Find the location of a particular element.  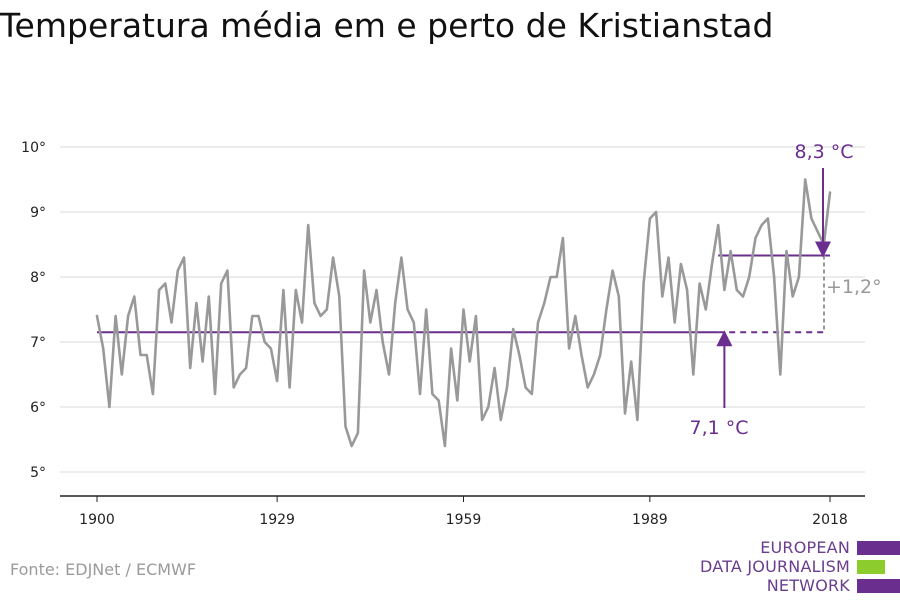

recent-mean-label: 8,3 °C is located at coordinates (823, 152).